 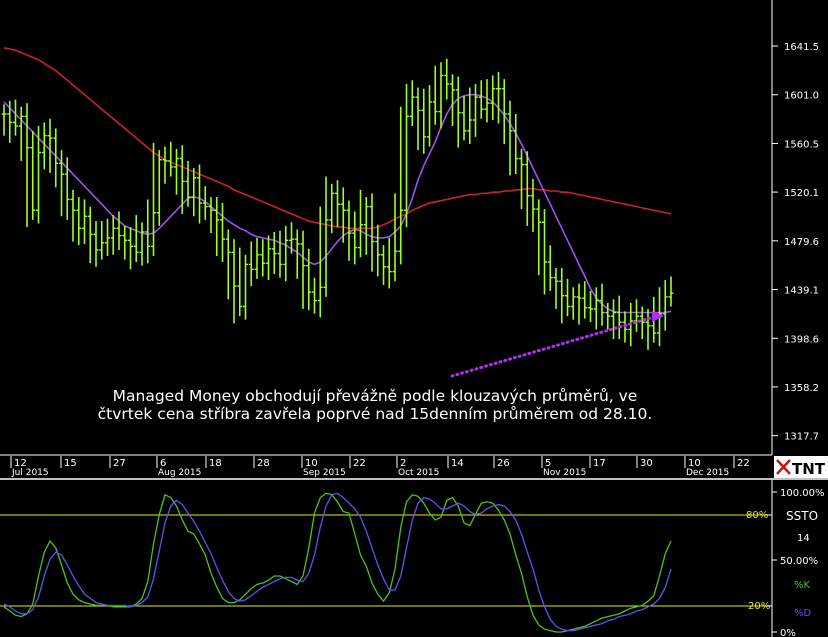 I want to click on stoch-tick-50: 50.00%, so click(x=799, y=561).